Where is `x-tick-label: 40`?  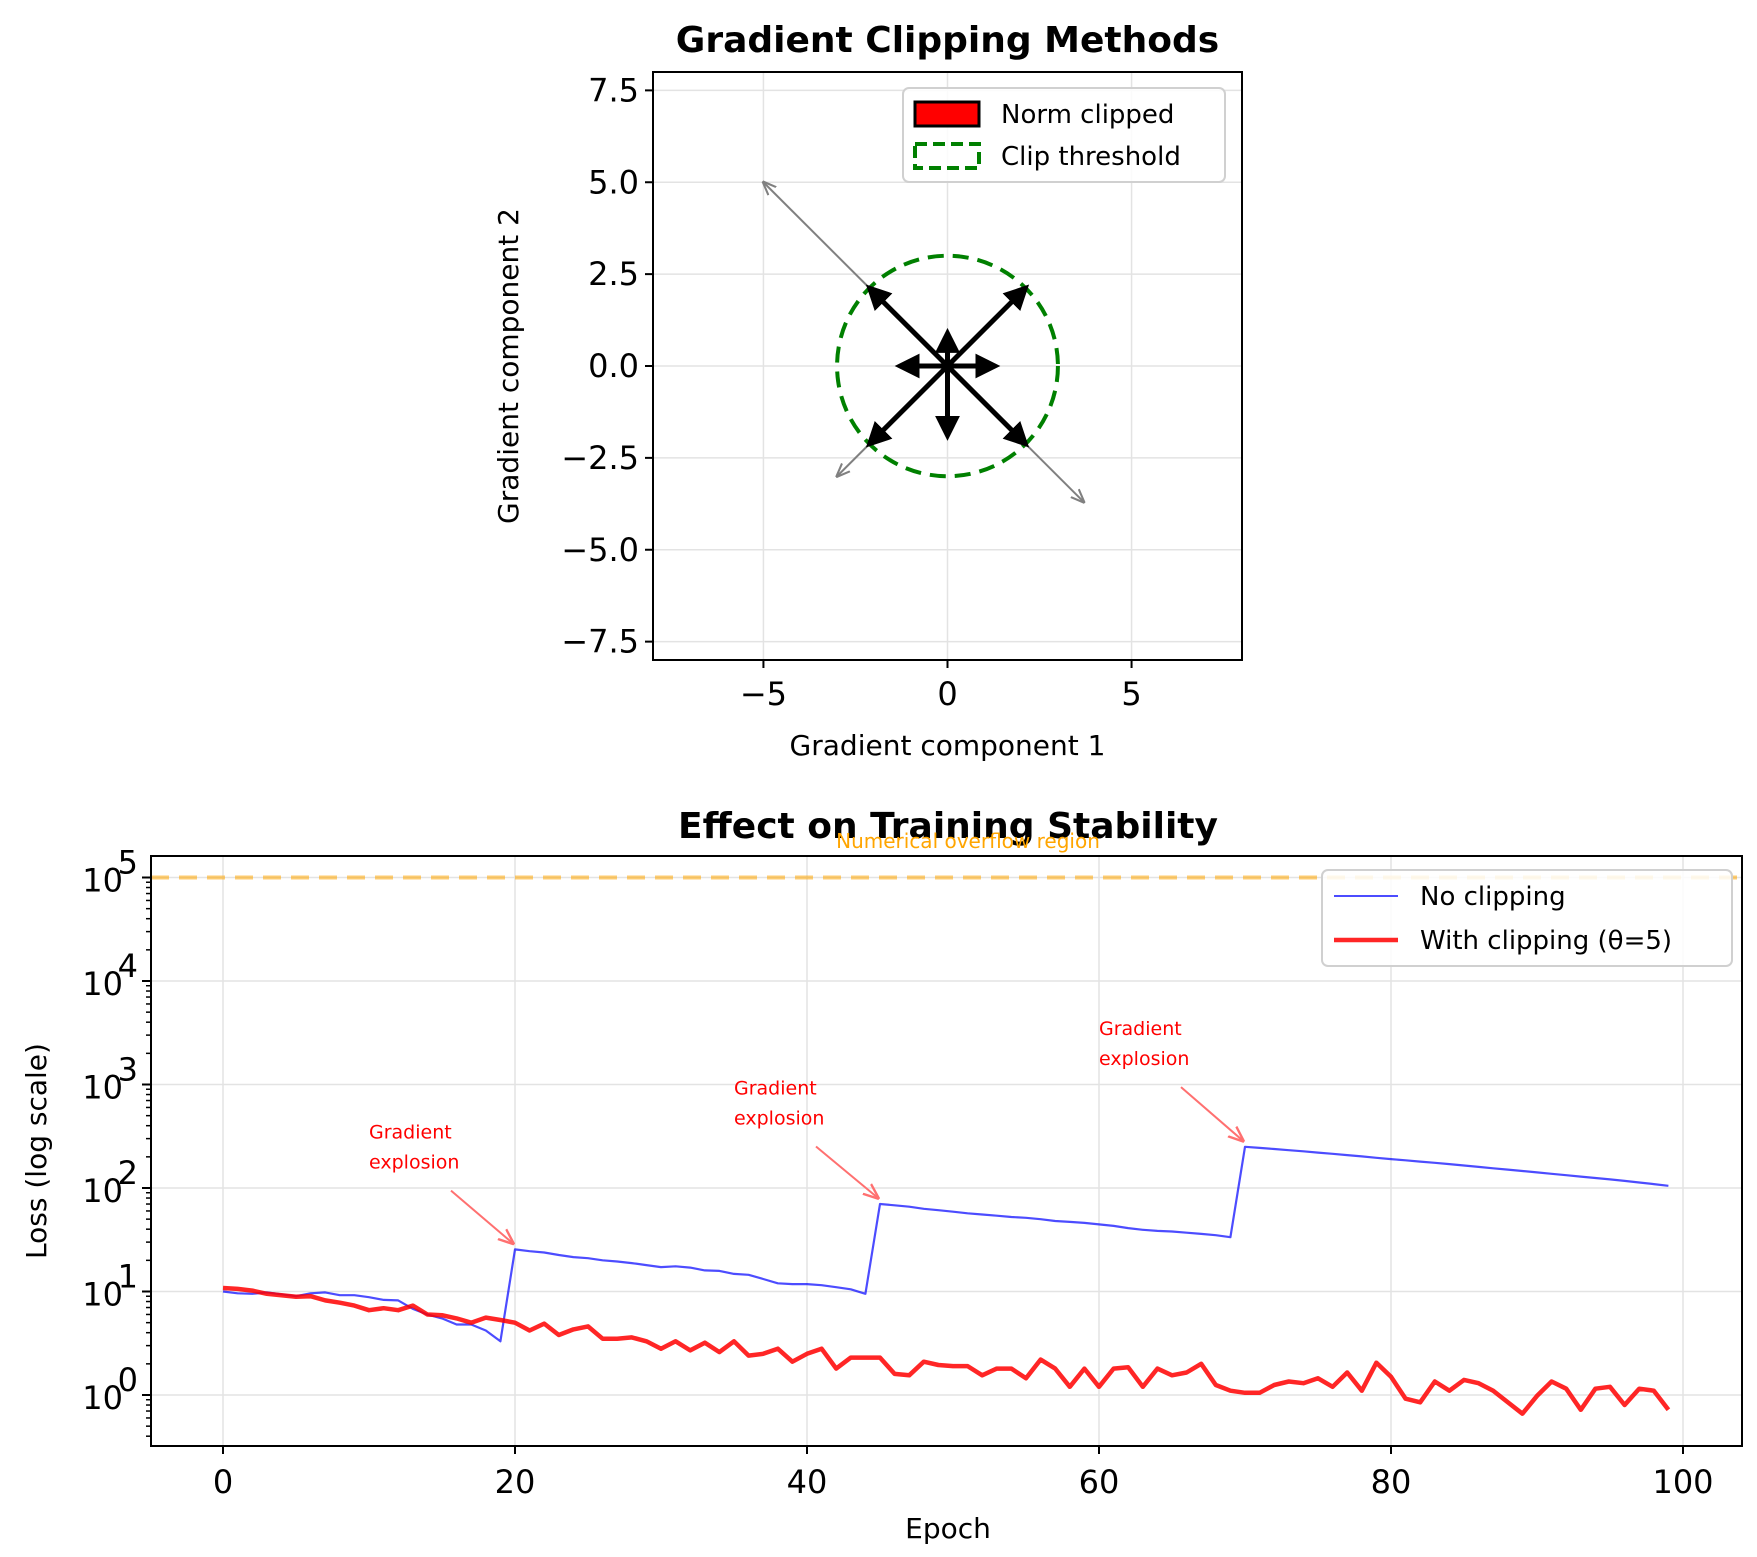
x-tick-label: 40 is located at coordinates (807, 1482).